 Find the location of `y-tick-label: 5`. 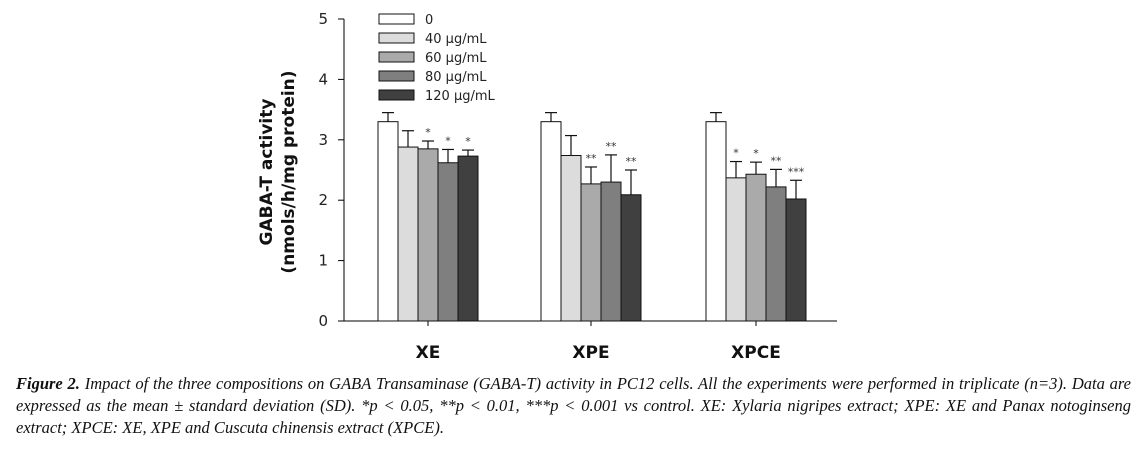

y-tick-label: 5 is located at coordinates (323, 19).